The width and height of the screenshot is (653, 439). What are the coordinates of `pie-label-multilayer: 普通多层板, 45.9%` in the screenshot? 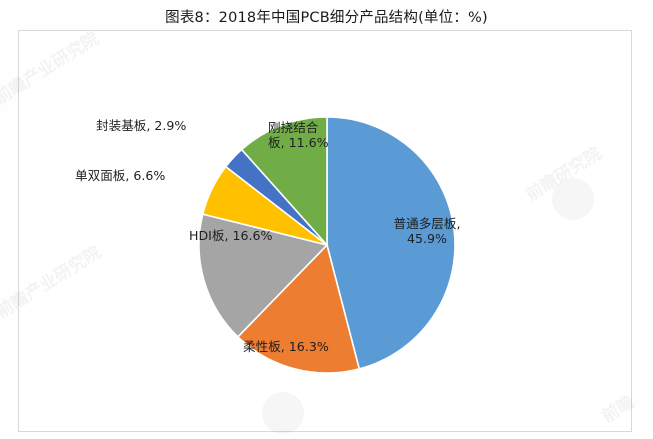 It's located at (427, 231).